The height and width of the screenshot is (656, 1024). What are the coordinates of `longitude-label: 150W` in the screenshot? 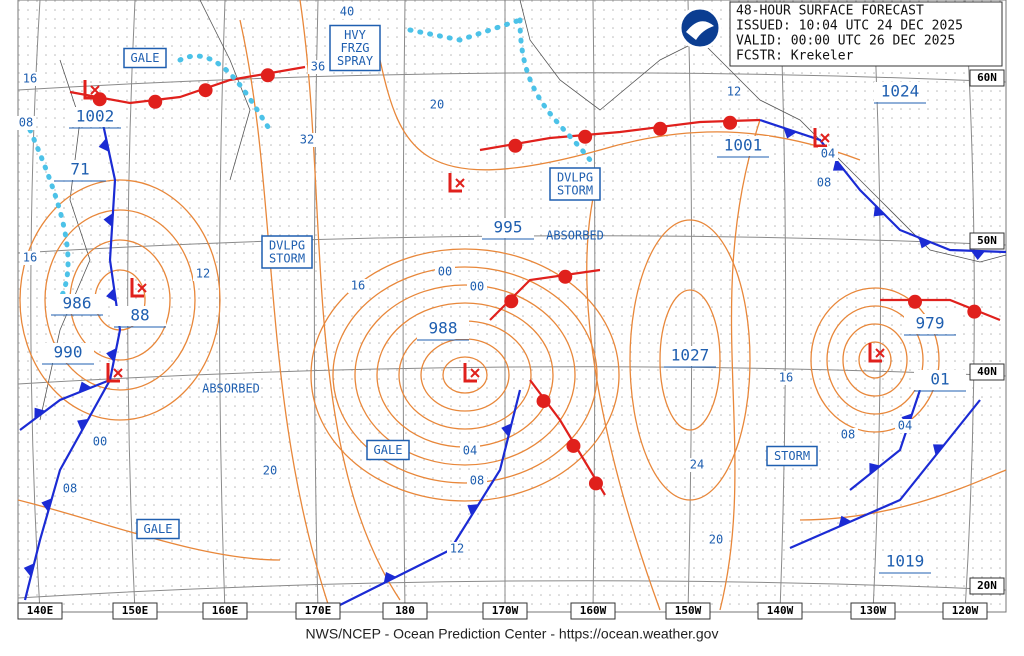 It's located at (688, 610).